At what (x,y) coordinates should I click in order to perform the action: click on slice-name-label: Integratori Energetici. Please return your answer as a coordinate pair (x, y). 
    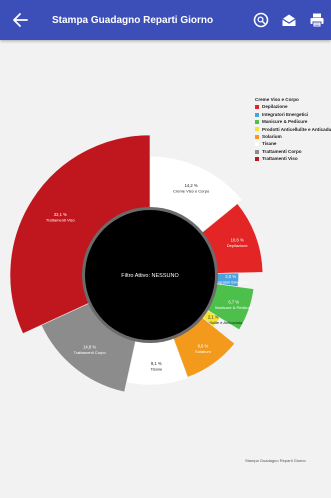
    Looking at the image, I should click on (230, 281).